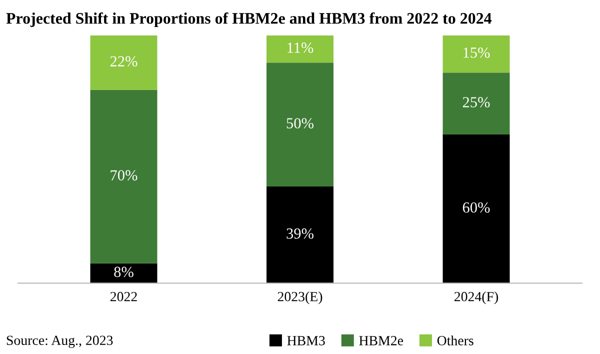  I want to click on data-label: 50%, so click(300, 123).